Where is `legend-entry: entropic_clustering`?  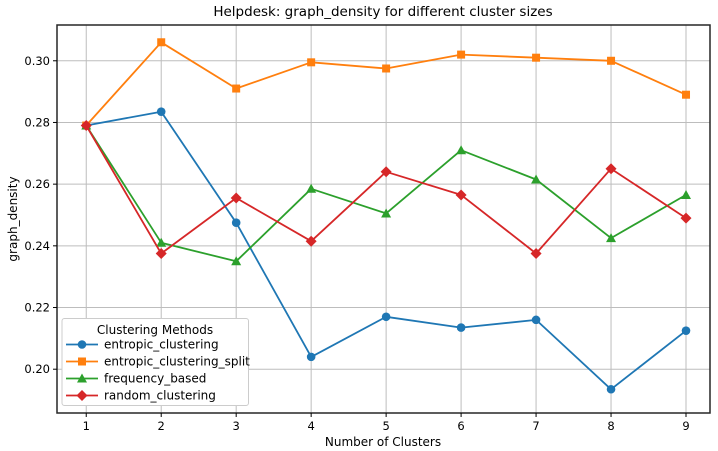
legend-entry: entropic_clustering is located at coordinates (142, 345).